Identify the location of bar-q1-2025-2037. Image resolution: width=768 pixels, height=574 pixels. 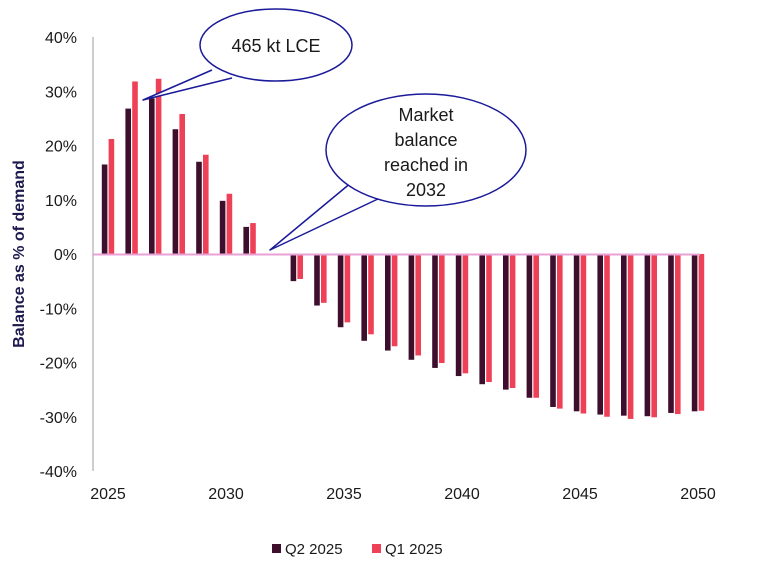
(394, 300).